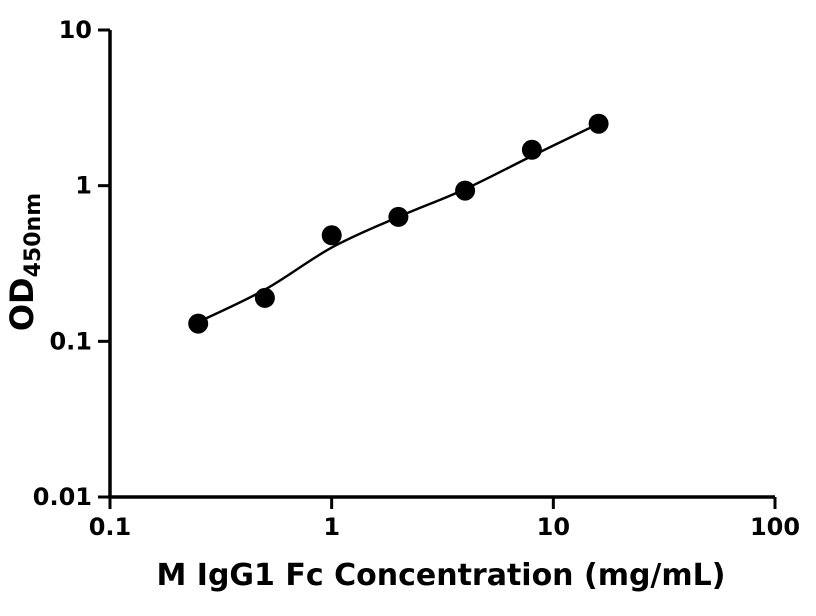 Image resolution: width=816 pixels, height=616 pixels. I want to click on y-tick-labels: 0.01 0.1 1 10, so click(62, 263).